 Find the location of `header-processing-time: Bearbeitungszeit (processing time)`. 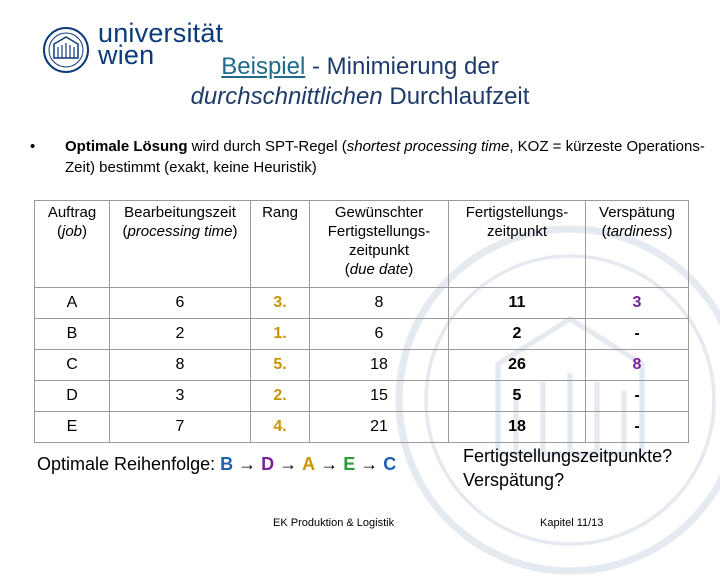

header-processing-time: Bearbeitungszeit (processing time) is located at coordinates (180, 244).